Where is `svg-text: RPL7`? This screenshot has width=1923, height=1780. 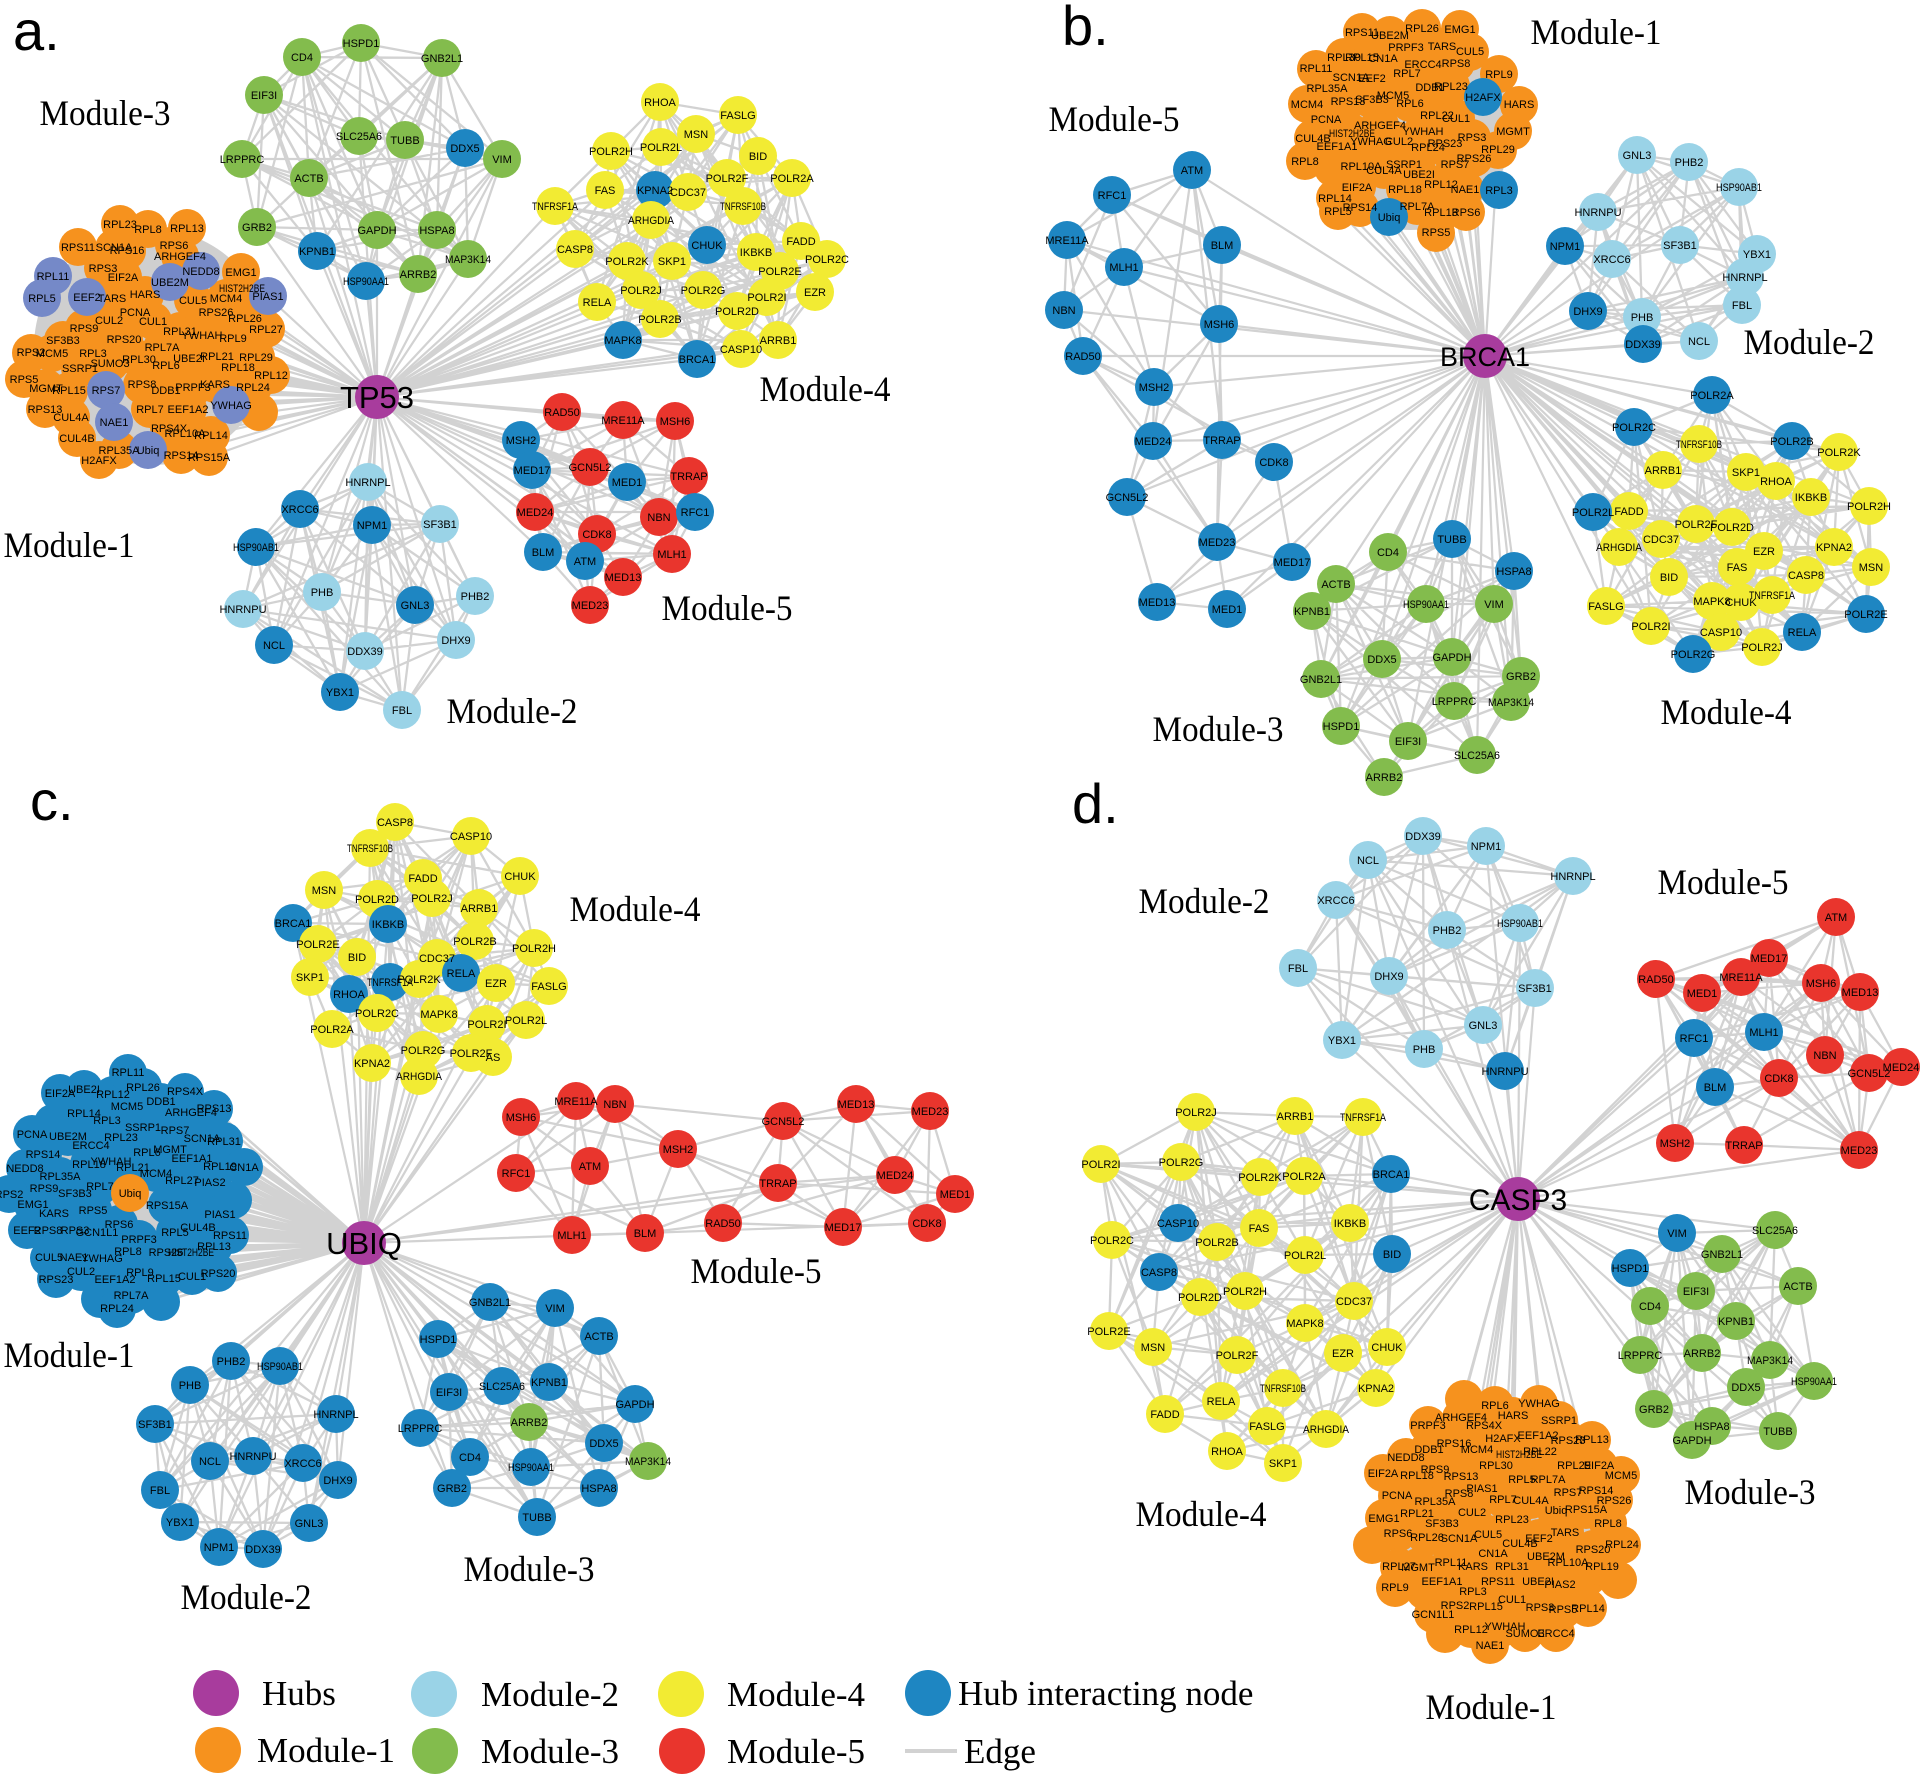
svg-text: RPL7 is located at coordinates (150, 410).